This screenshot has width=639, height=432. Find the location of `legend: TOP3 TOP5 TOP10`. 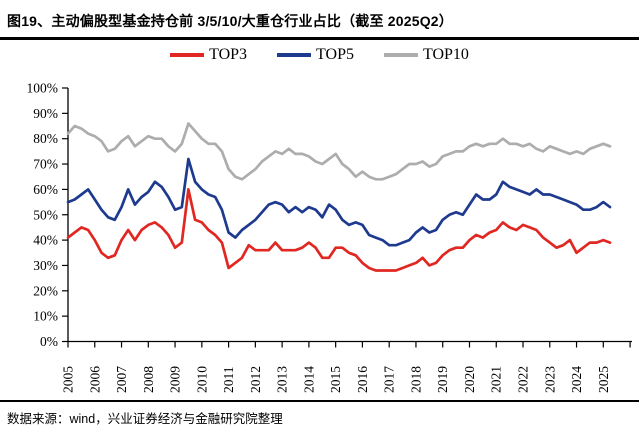

legend: TOP3 TOP5 TOP10 is located at coordinates (319, 55).